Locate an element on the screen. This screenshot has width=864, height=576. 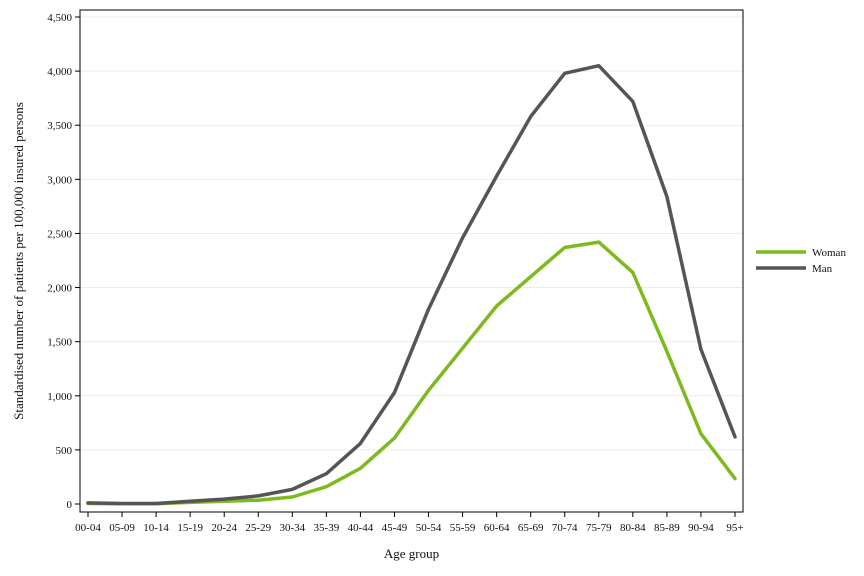
y-tick-label: 2,000 is located at coordinates (59, 289).